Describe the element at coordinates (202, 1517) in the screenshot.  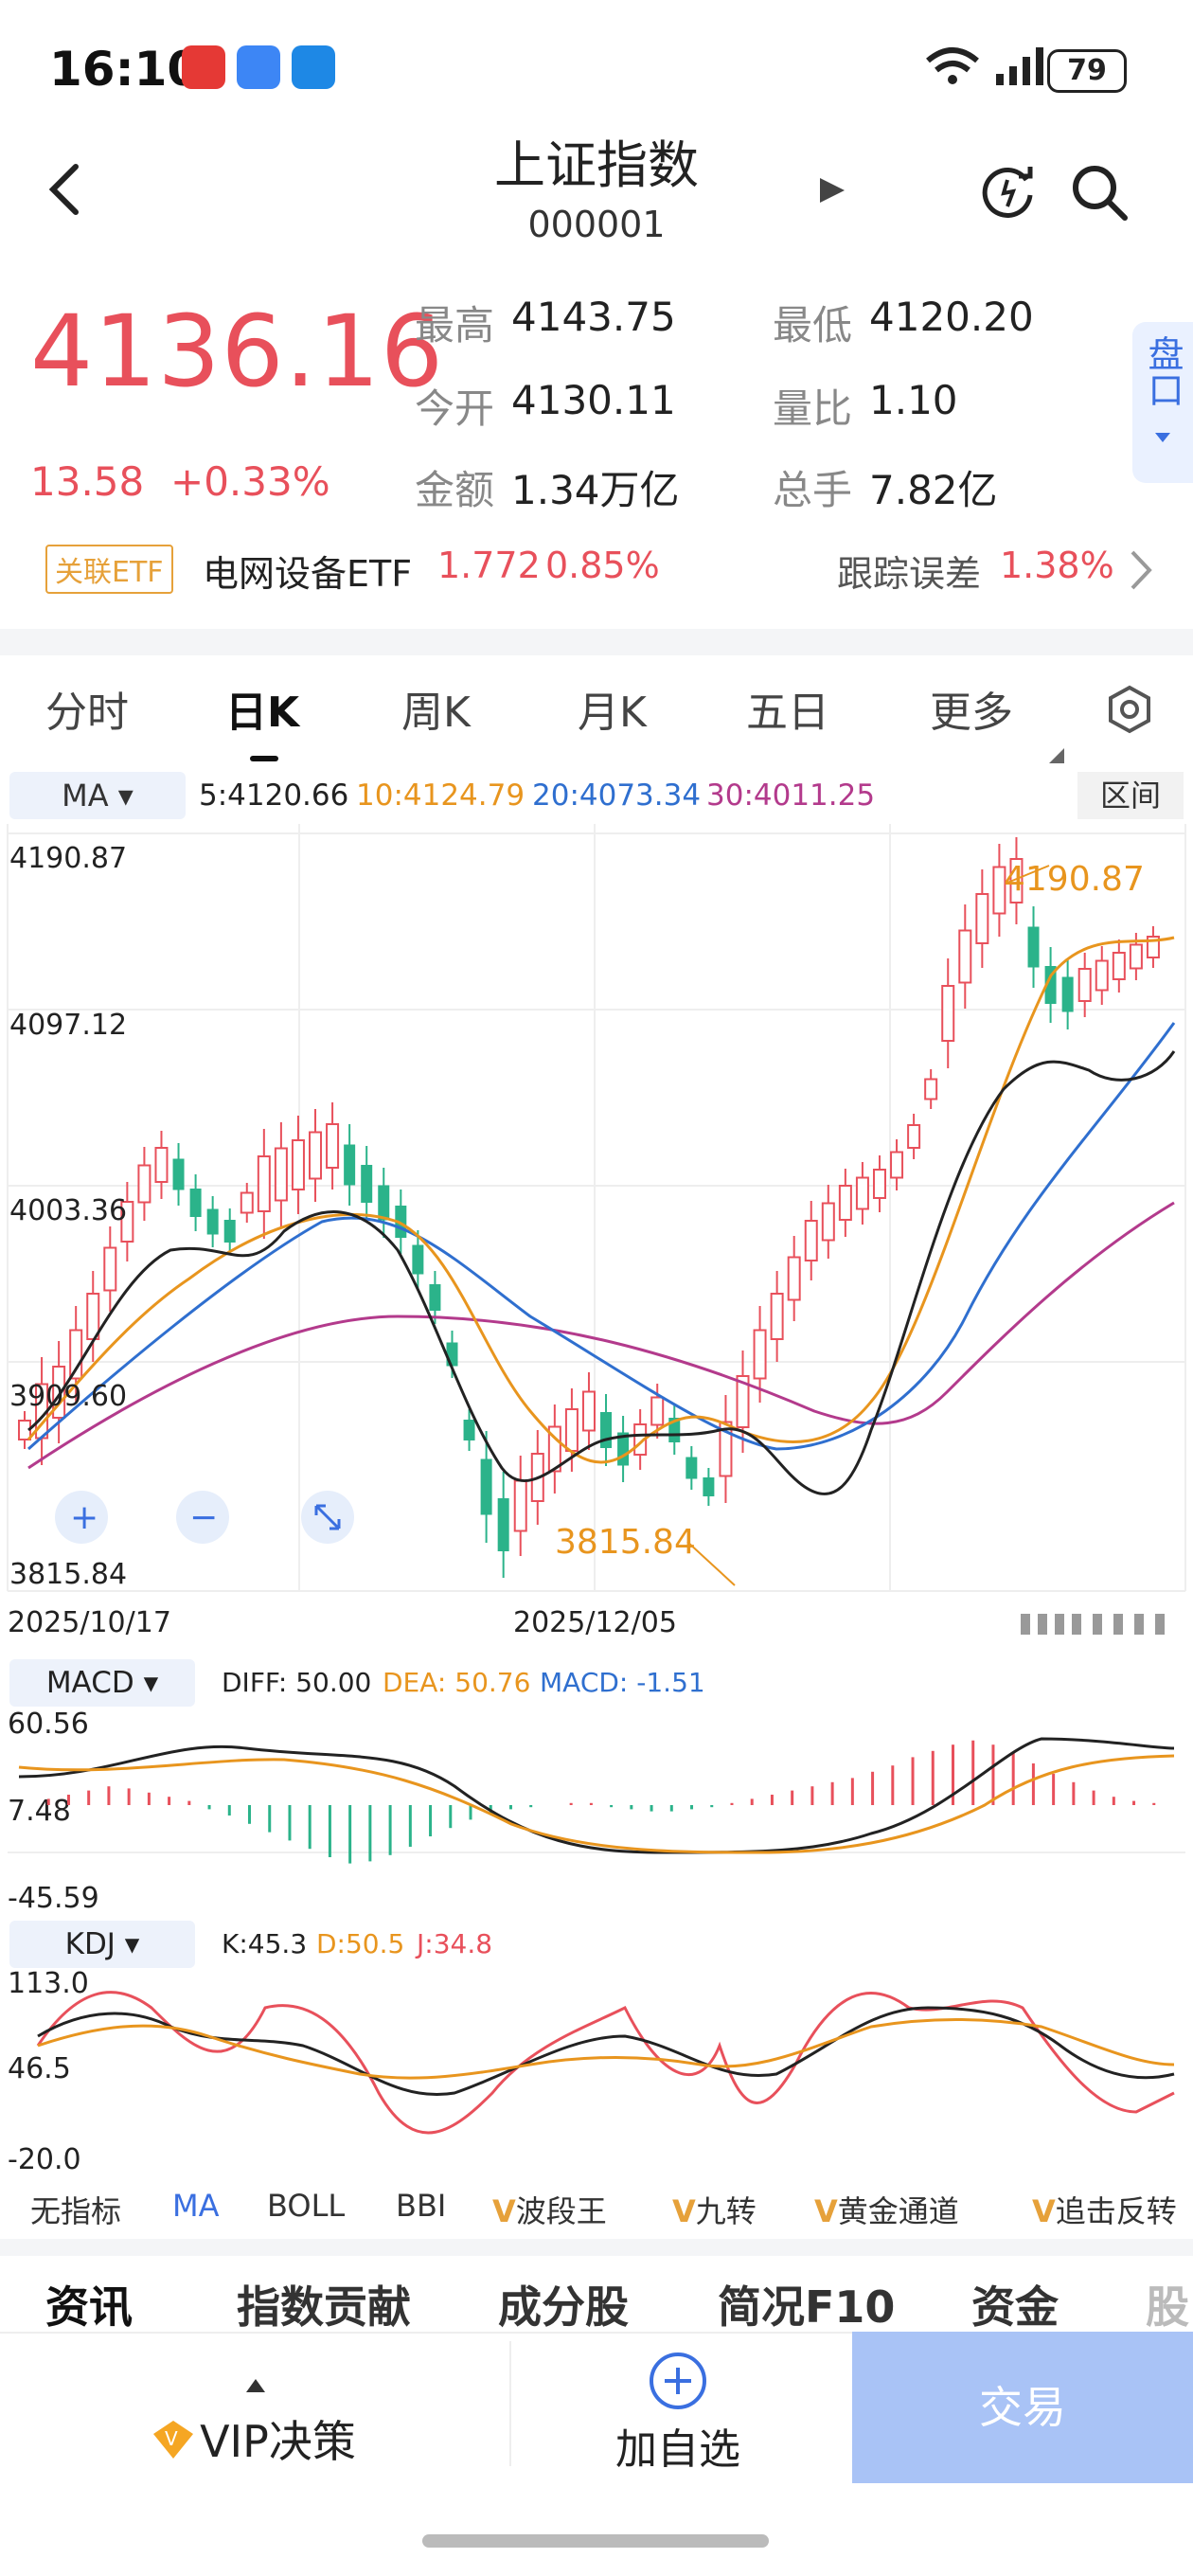
I see `zoom-out-button: −` at that location.